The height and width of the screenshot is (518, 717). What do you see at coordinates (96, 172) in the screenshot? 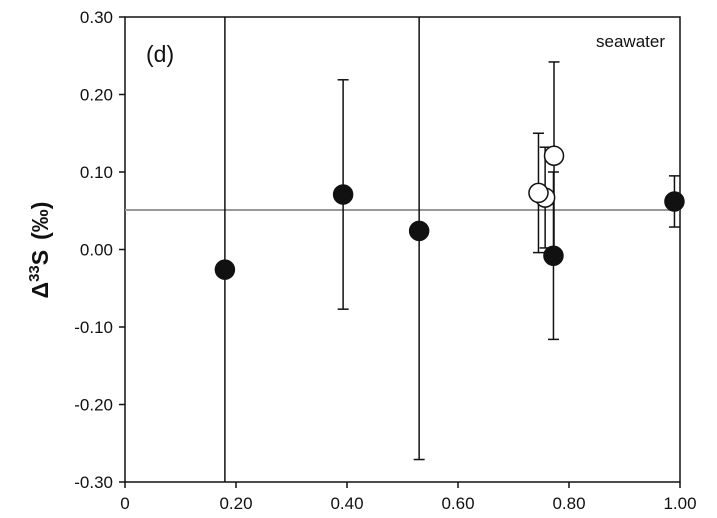
I see `y-tick-label: 0.10` at bounding box center [96, 172].